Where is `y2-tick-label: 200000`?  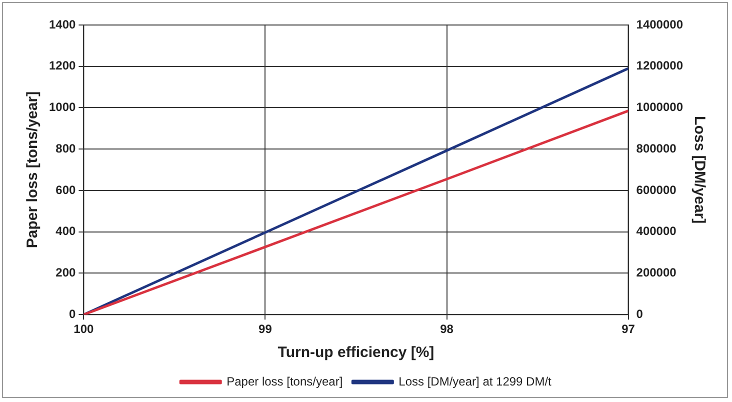 y2-tick-label: 200000 is located at coordinates (656, 273).